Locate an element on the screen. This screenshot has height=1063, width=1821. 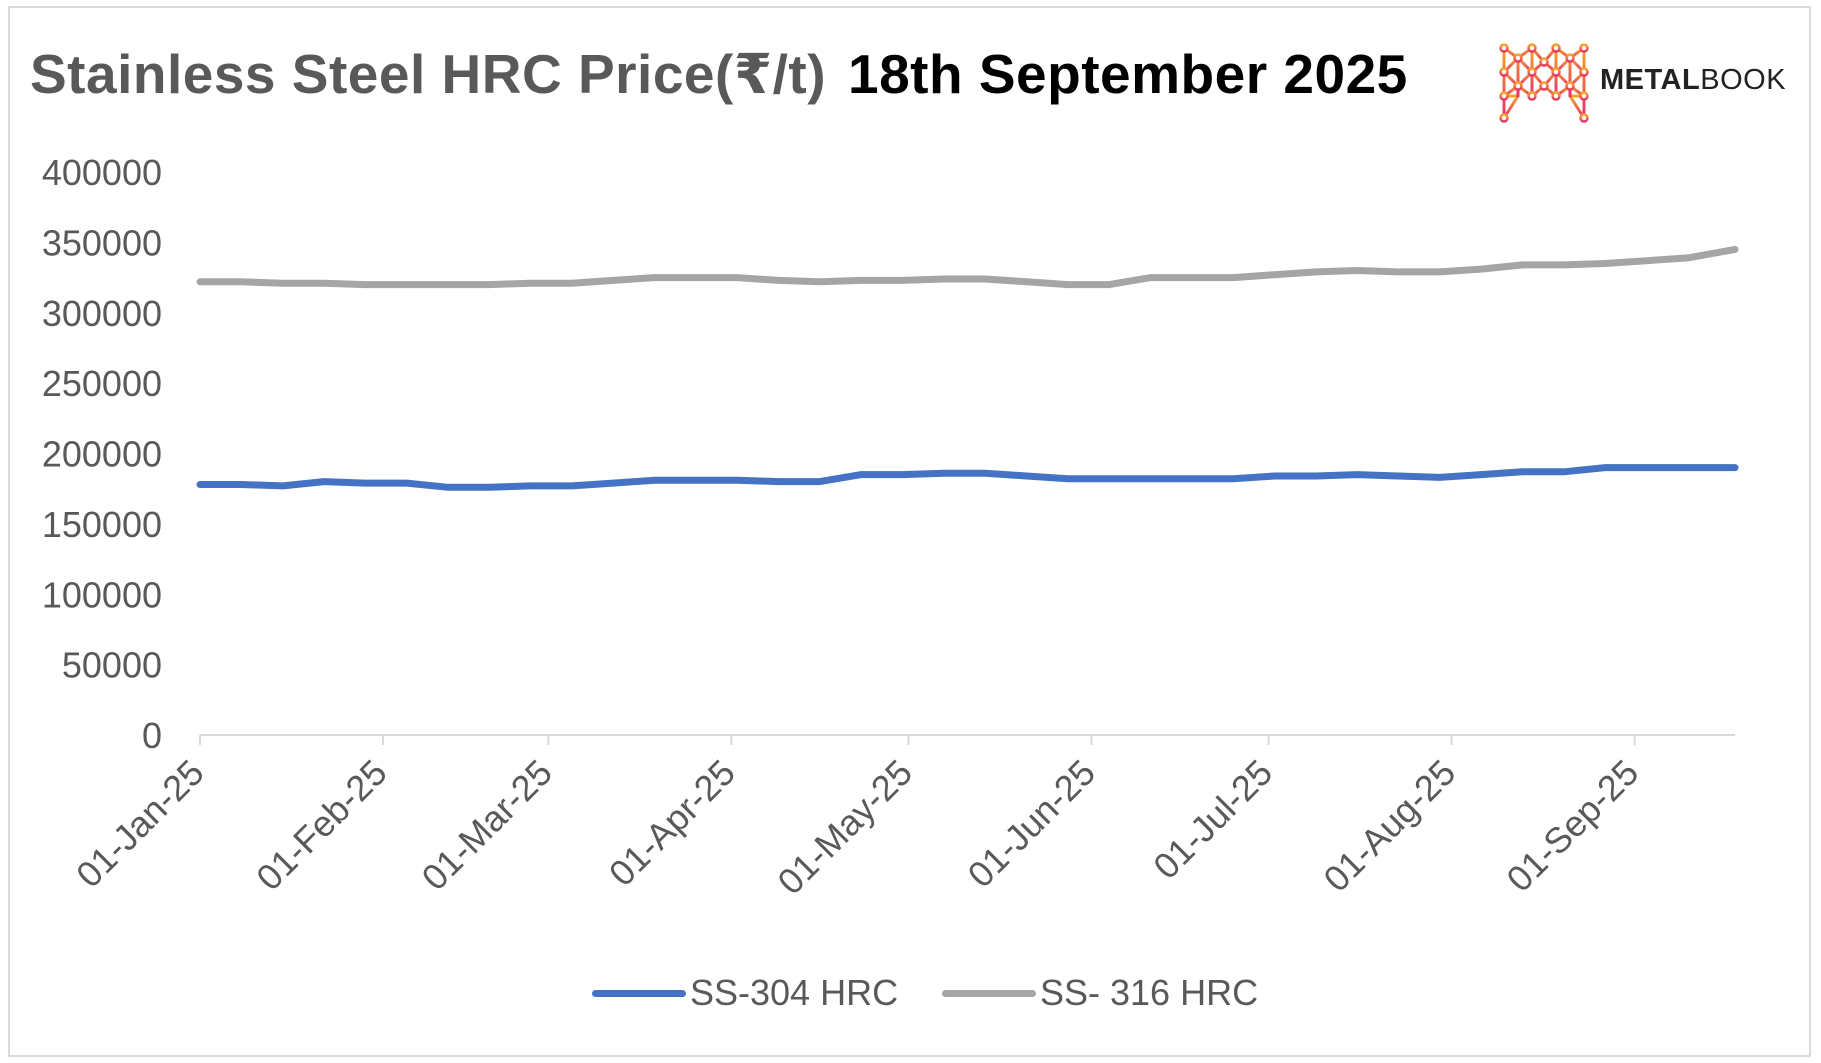
legend-label-ss316: SS- 316 HRC is located at coordinates (1149, 992).